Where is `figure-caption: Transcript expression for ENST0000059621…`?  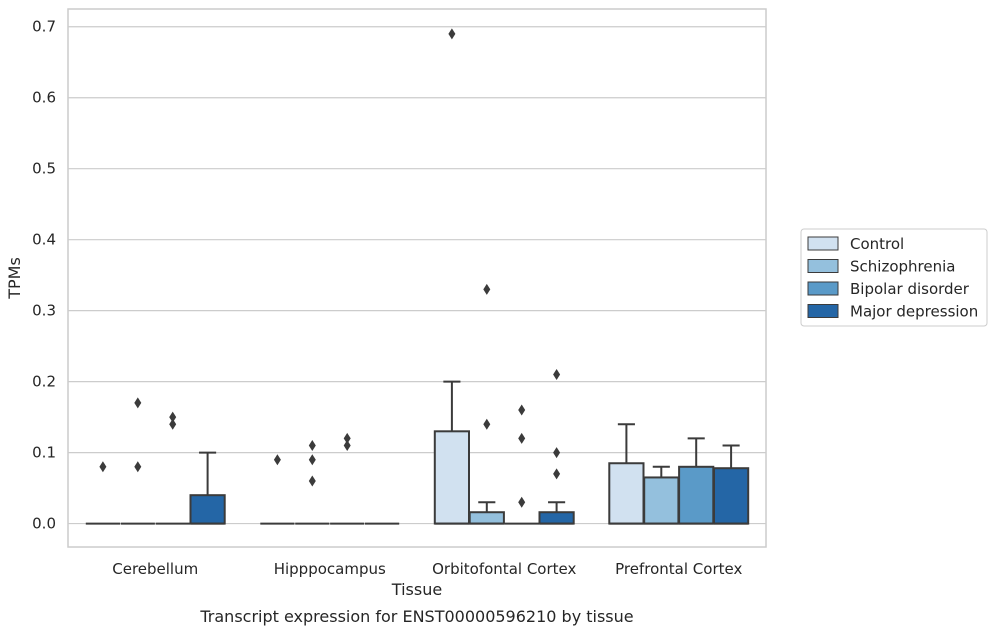
figure-caption: Transcript expression for ENST0000059621… is located at coordinates (416, 616).